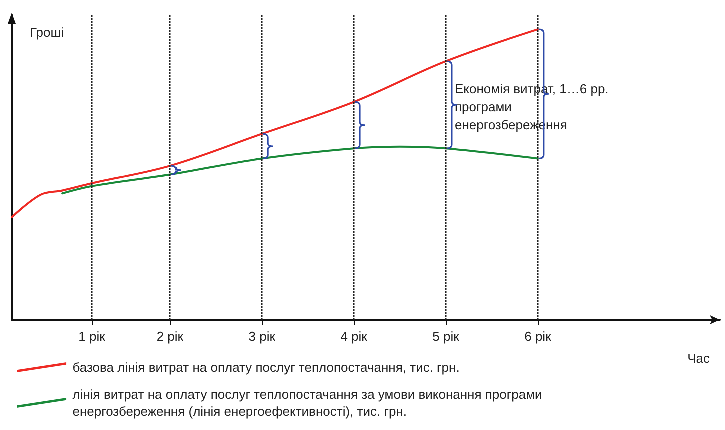 The height and width of the screenshot is (430, 725). I want to click on x-tick-label: 2 рік, so click(170, 336).